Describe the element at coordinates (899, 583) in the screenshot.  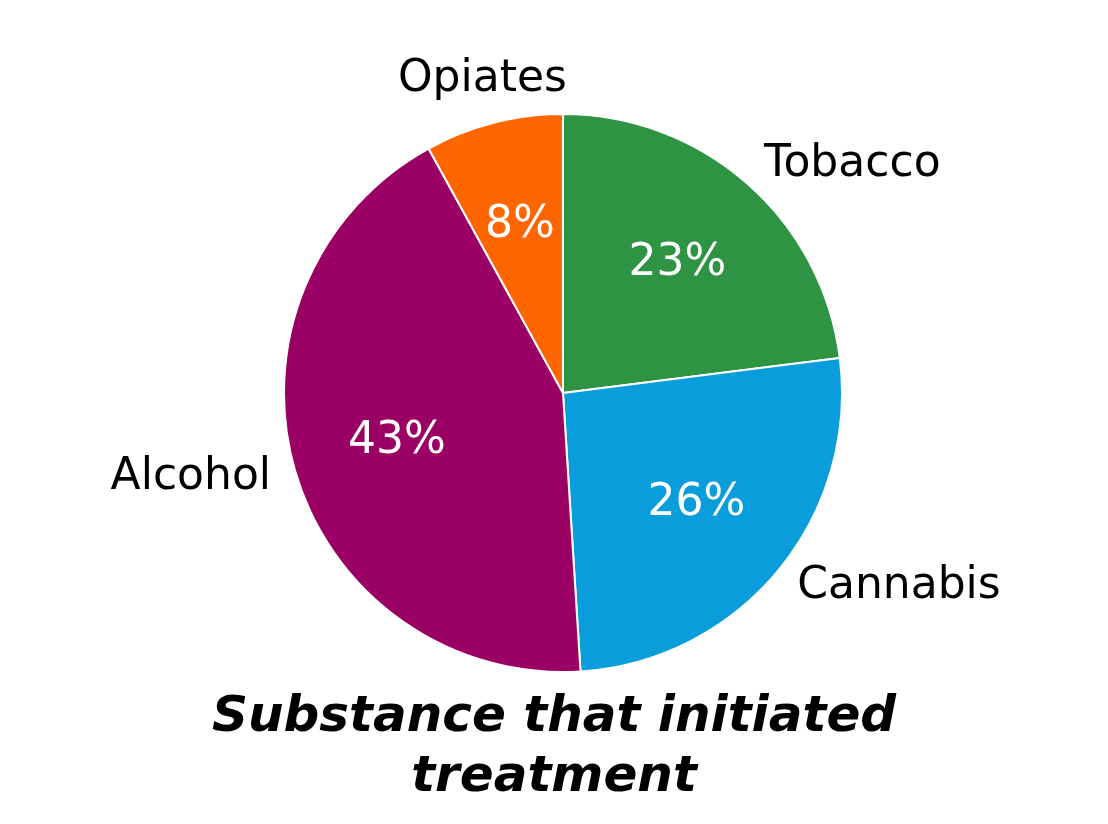
I see `slice-label: Cannabis` at that location.